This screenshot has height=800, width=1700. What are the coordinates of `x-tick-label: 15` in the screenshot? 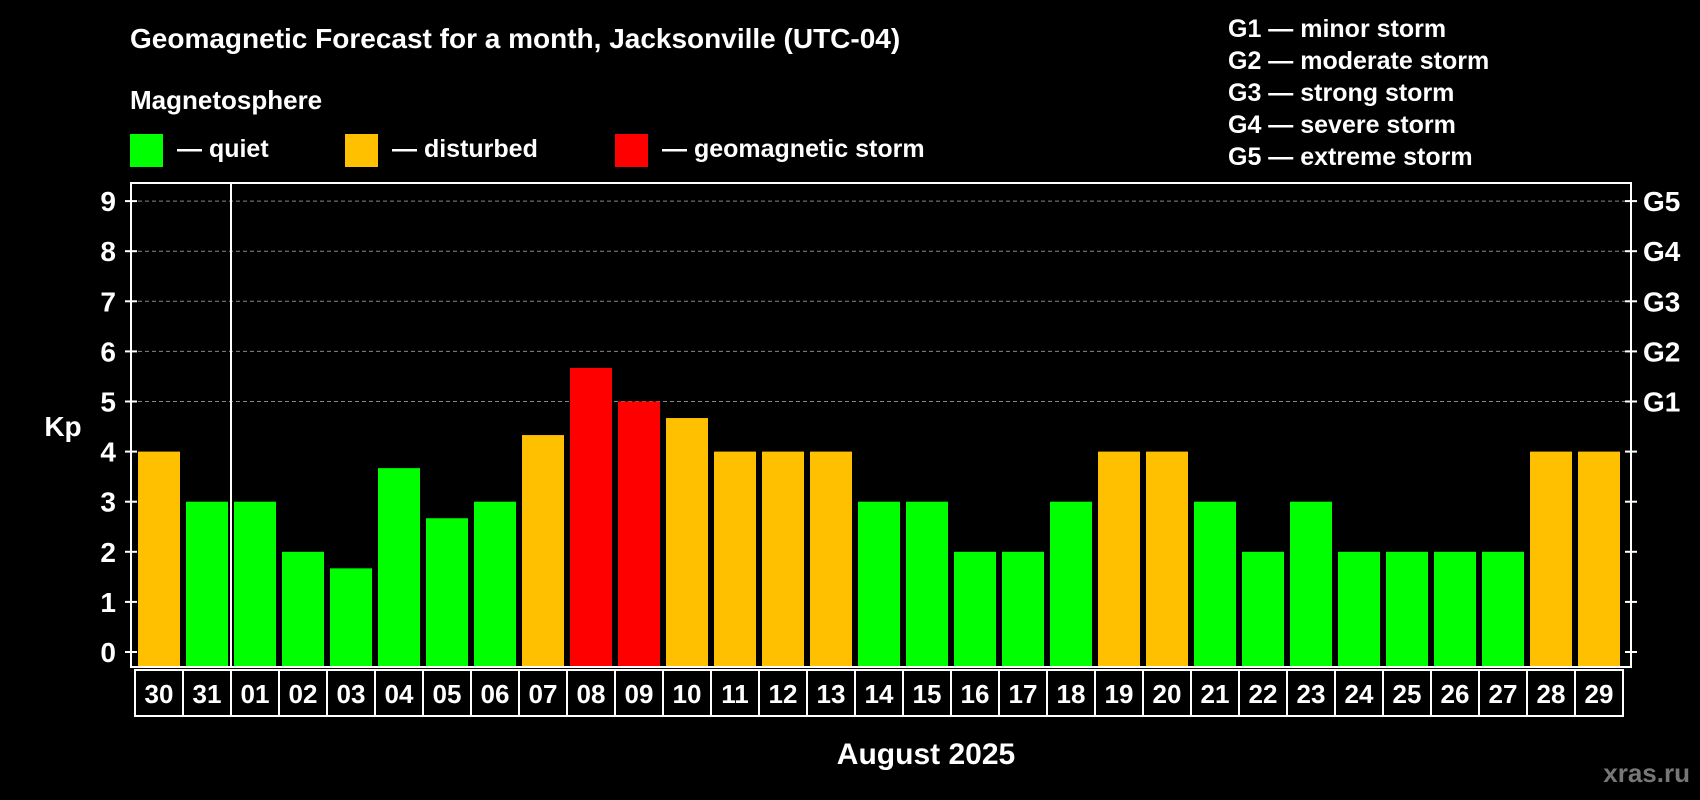 It's located at (927, 694).